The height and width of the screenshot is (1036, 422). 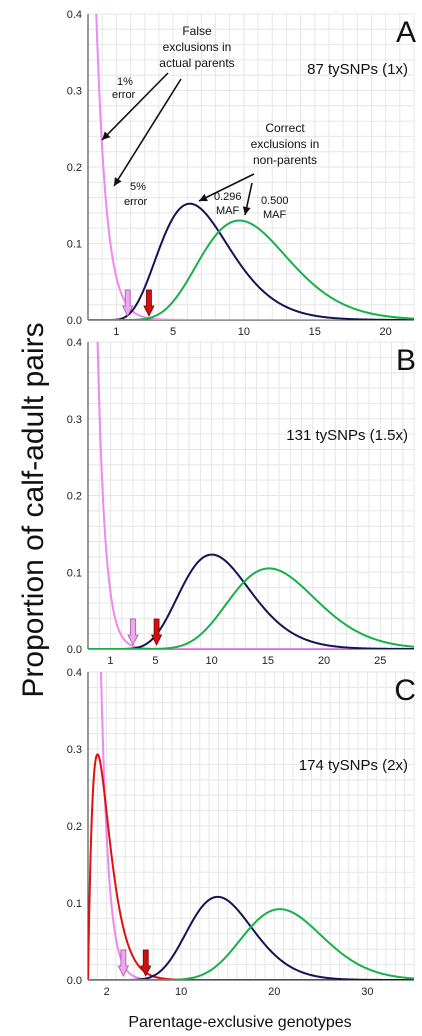 I want to click on annotation-correct-exclusions: non-parents, so click(x=285, y=160).